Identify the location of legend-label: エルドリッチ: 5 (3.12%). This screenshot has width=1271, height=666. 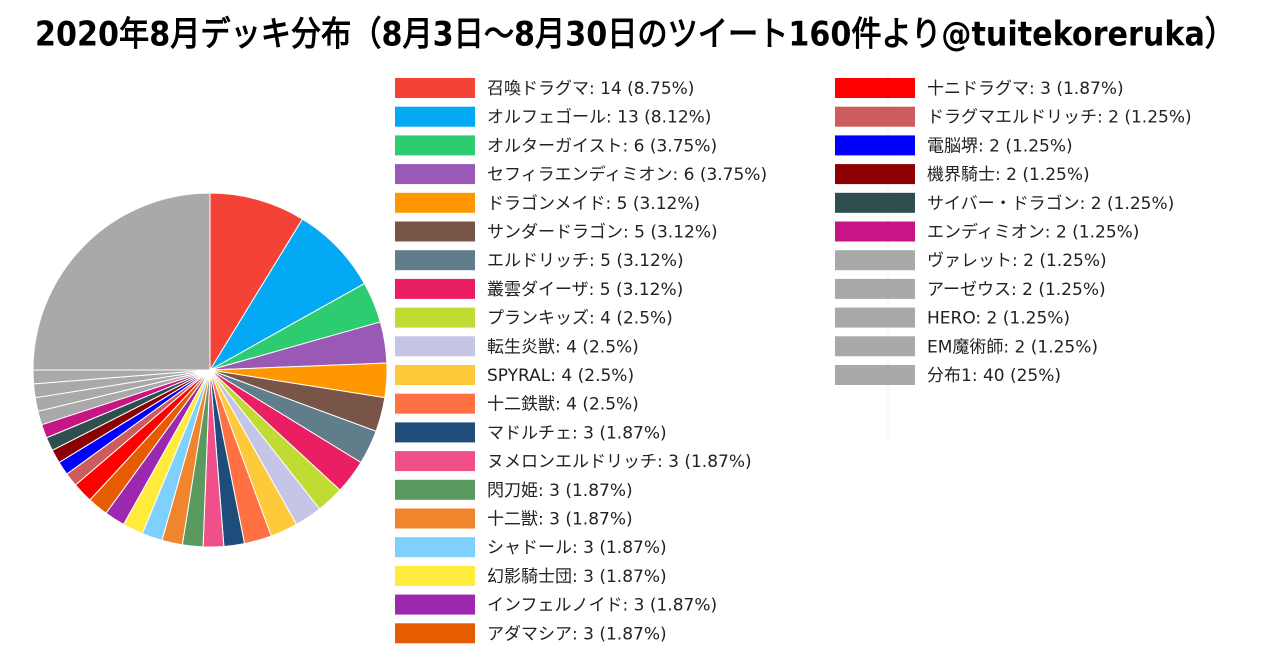
(585, 261).